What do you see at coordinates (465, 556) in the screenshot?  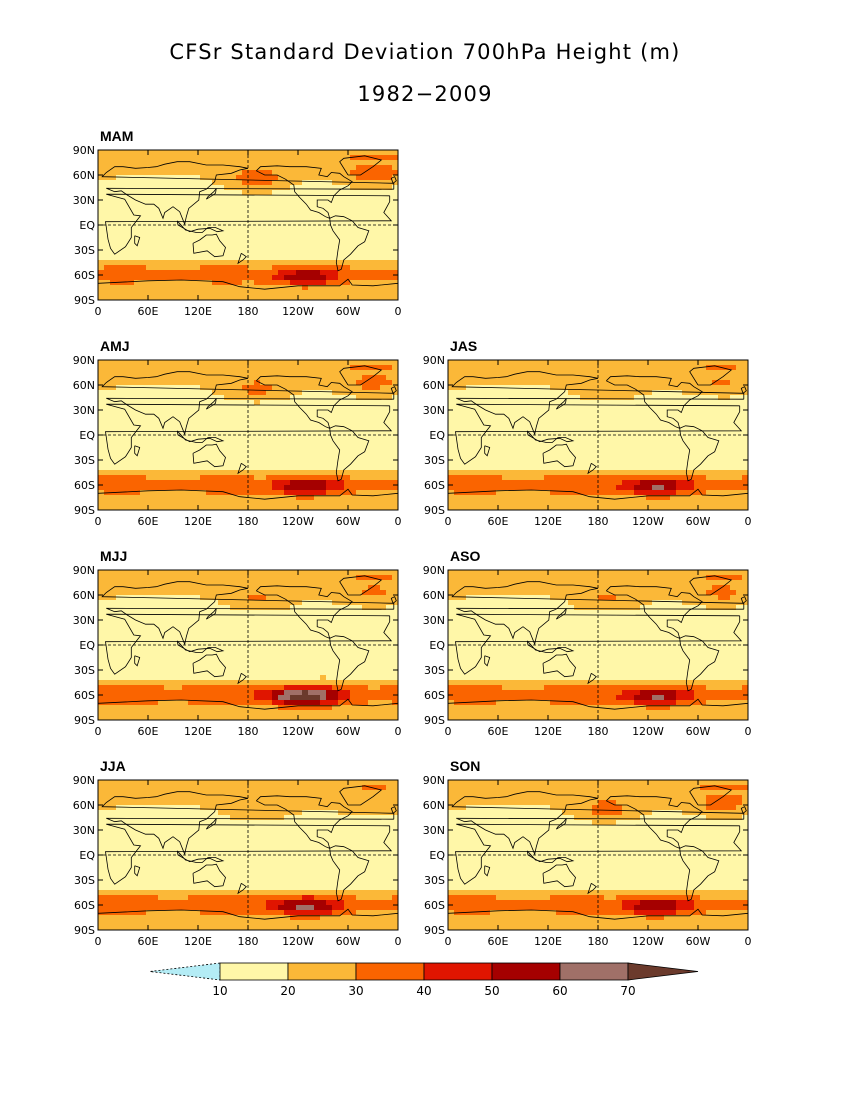 I see `panel-label-aso: ASO` at bounding box center [465, 556].